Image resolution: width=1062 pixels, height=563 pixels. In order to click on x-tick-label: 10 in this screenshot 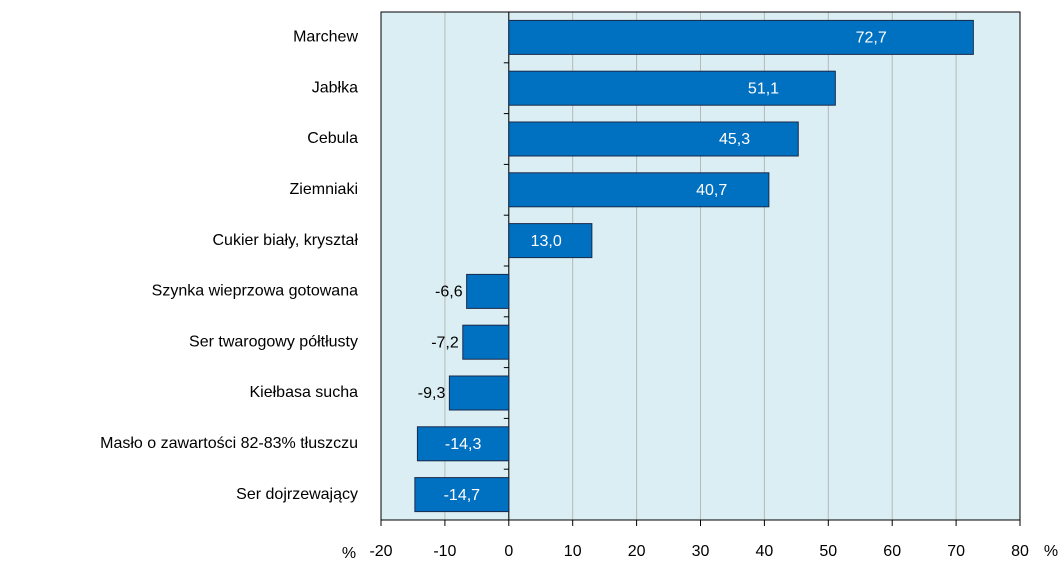, I will do `click(573, 551)`.